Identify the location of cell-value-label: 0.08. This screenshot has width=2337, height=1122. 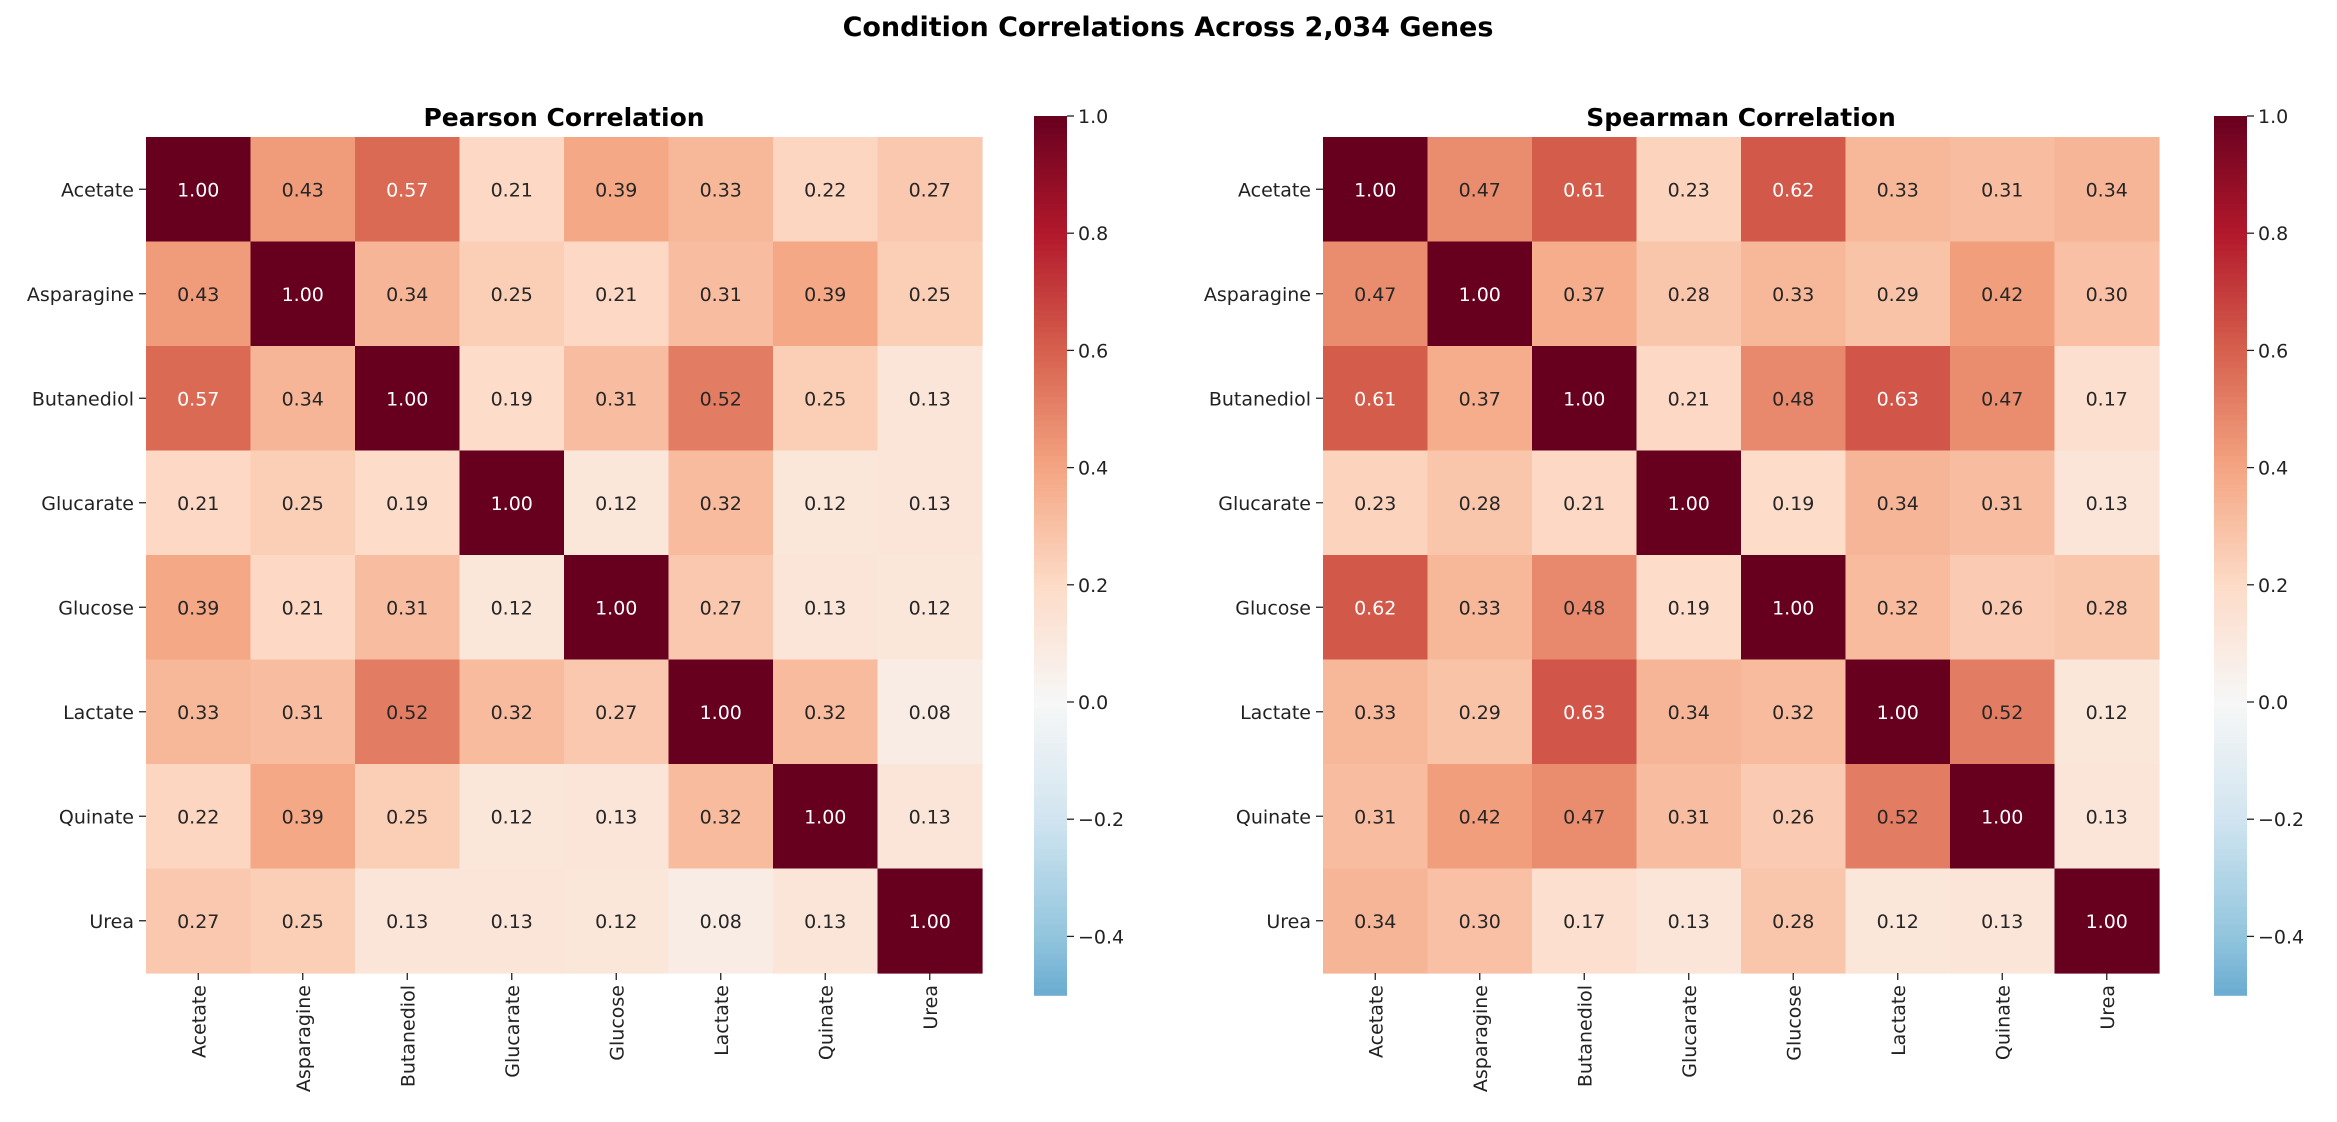
(930, 713).